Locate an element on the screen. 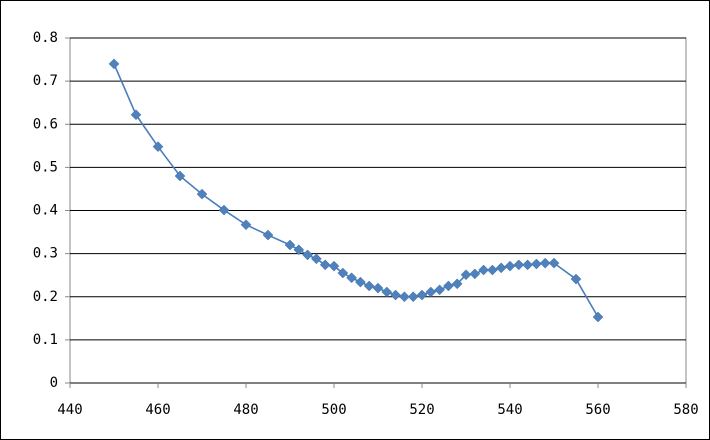 The image size is (710, 440). y-tick-label: 0.6 is located at coordinates (45, 124).